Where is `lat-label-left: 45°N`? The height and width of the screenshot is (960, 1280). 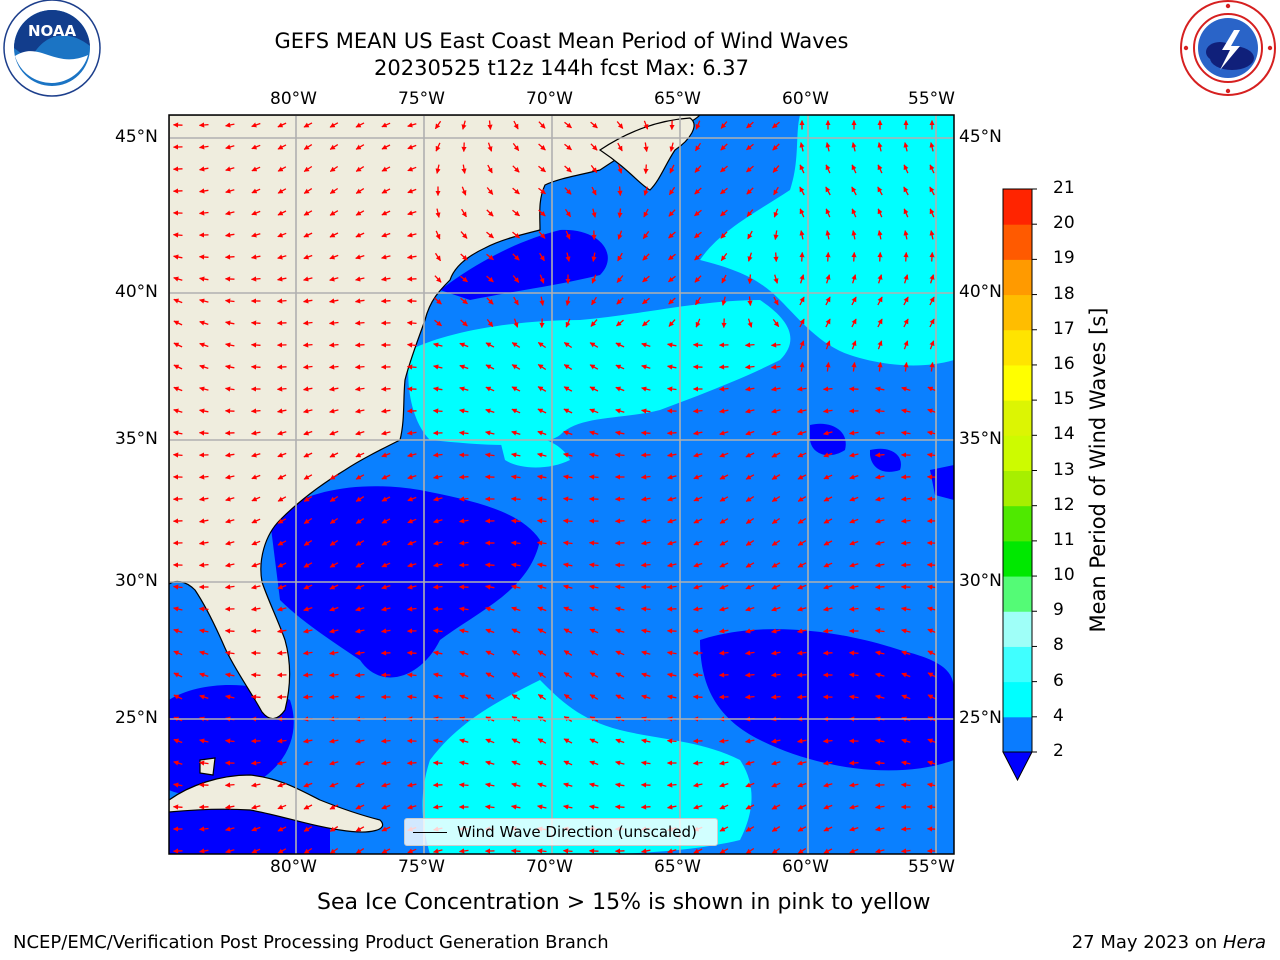 lat-label-left: 45°N is located at coordinates (136, 137).